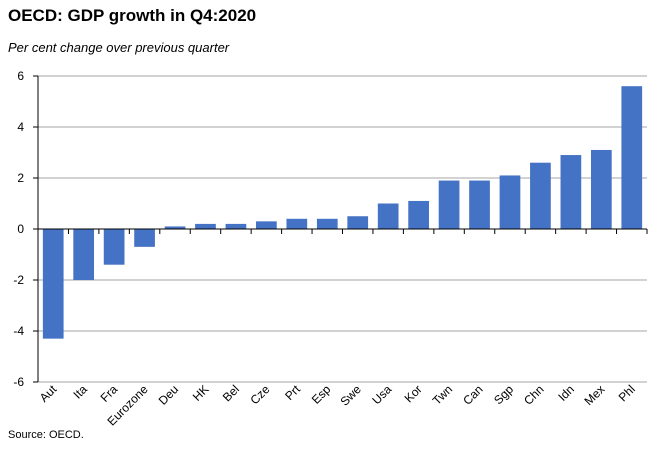 The width and height of the screenshot is (650, 455). Describe the element at coordinates (266, 225) in the screenshot. I see `bar-cze` at that location.